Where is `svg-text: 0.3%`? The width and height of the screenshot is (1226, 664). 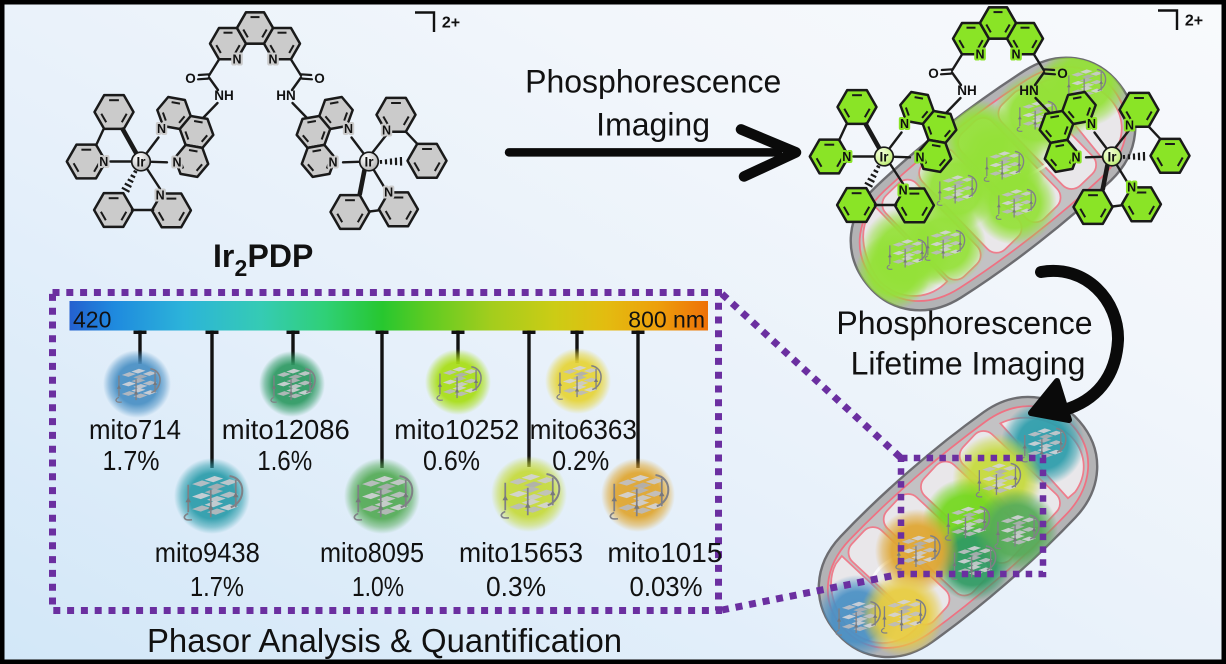
svg-text: 0.3% is located at coordinates (516, 586).